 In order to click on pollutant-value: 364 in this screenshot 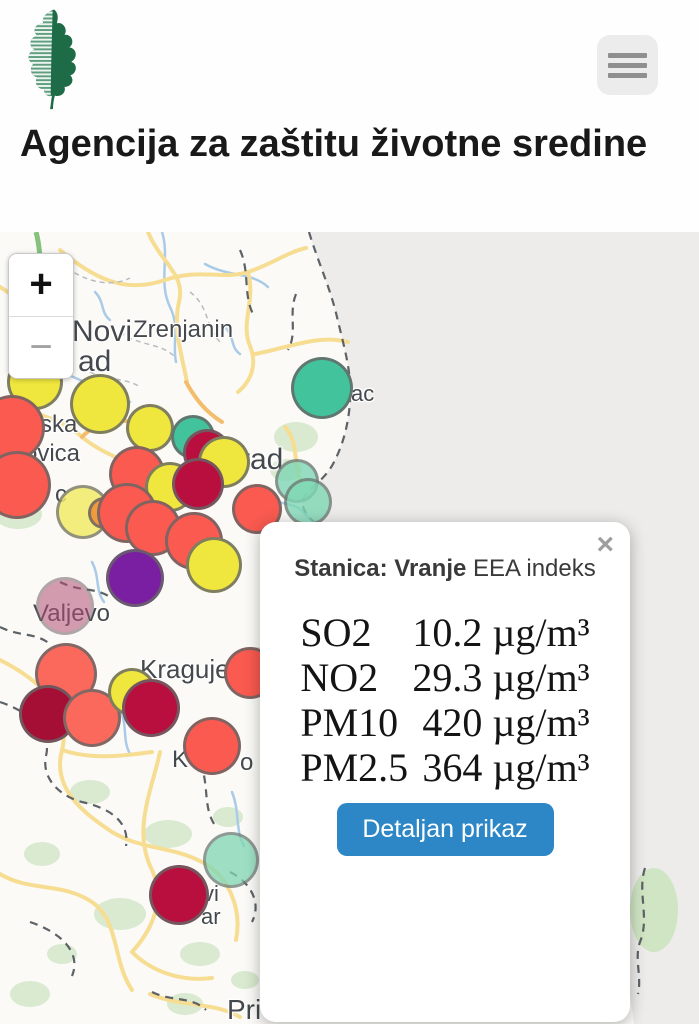, I will do `click(452, 767)`.